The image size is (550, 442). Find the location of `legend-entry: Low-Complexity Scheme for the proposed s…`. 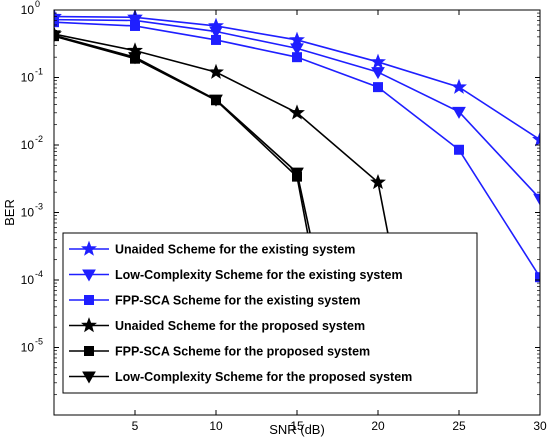

legend-entry: Low-Complexity Scheme for the proposed s… is located at coordinates (240, 377).